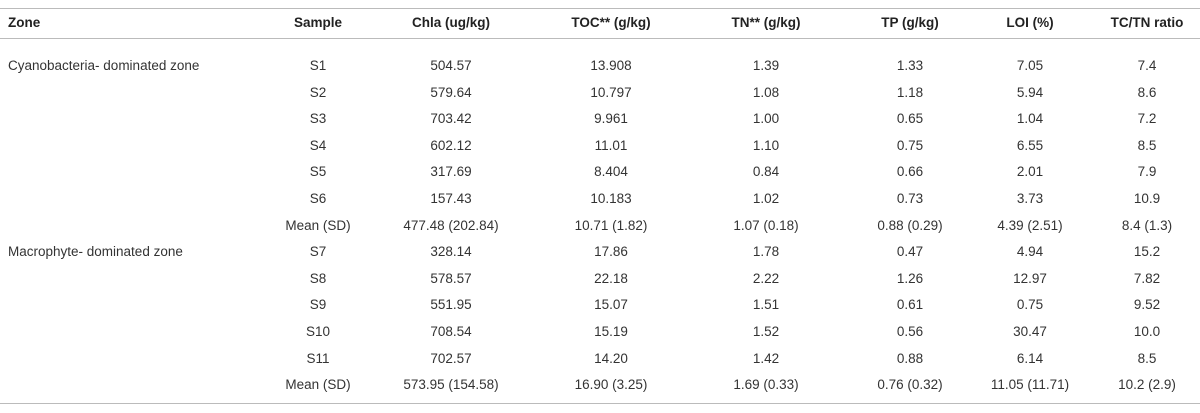 Image resolution: width=1200 pixels, height=413 pixels. I want to click on value-cell: 8.6, so click(1147, 92).